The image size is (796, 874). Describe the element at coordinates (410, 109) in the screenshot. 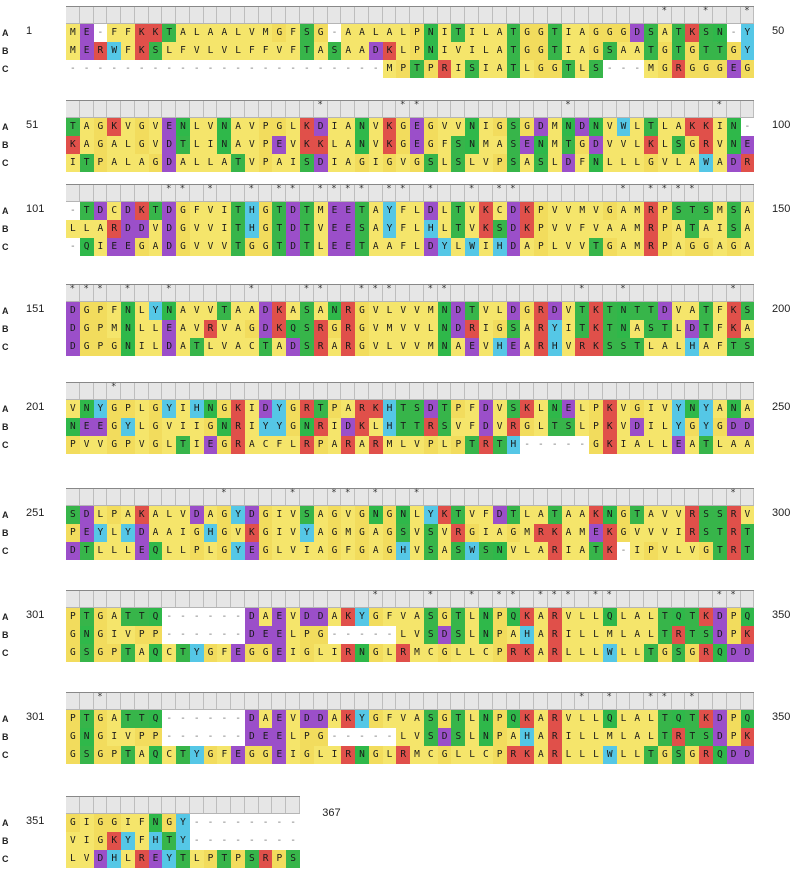

I see `conservation-bar: * * * * *` at that location.